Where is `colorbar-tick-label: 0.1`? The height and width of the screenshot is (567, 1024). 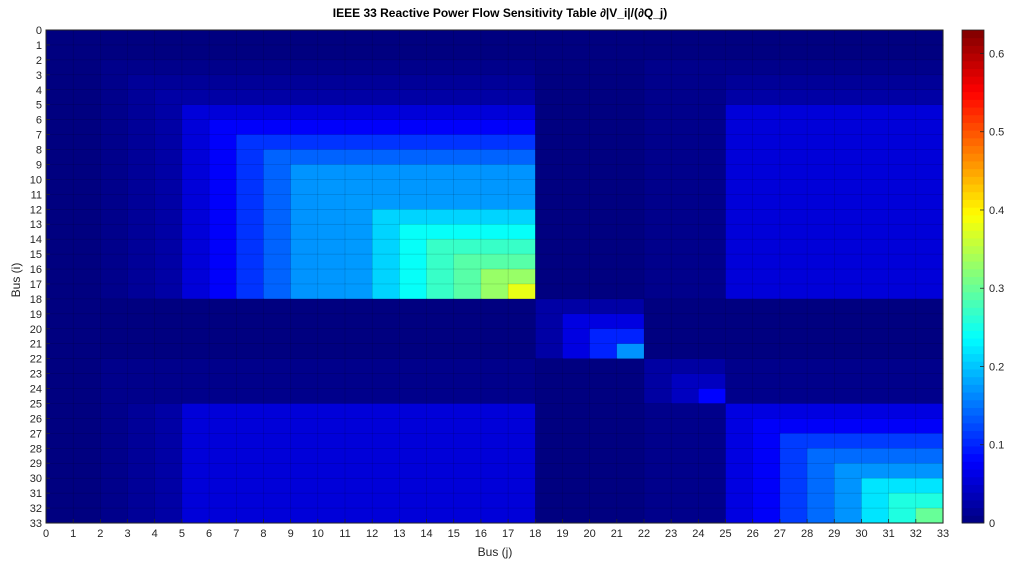 colorbar-tick-label: 0.1 is located at coordinates (996, 446).